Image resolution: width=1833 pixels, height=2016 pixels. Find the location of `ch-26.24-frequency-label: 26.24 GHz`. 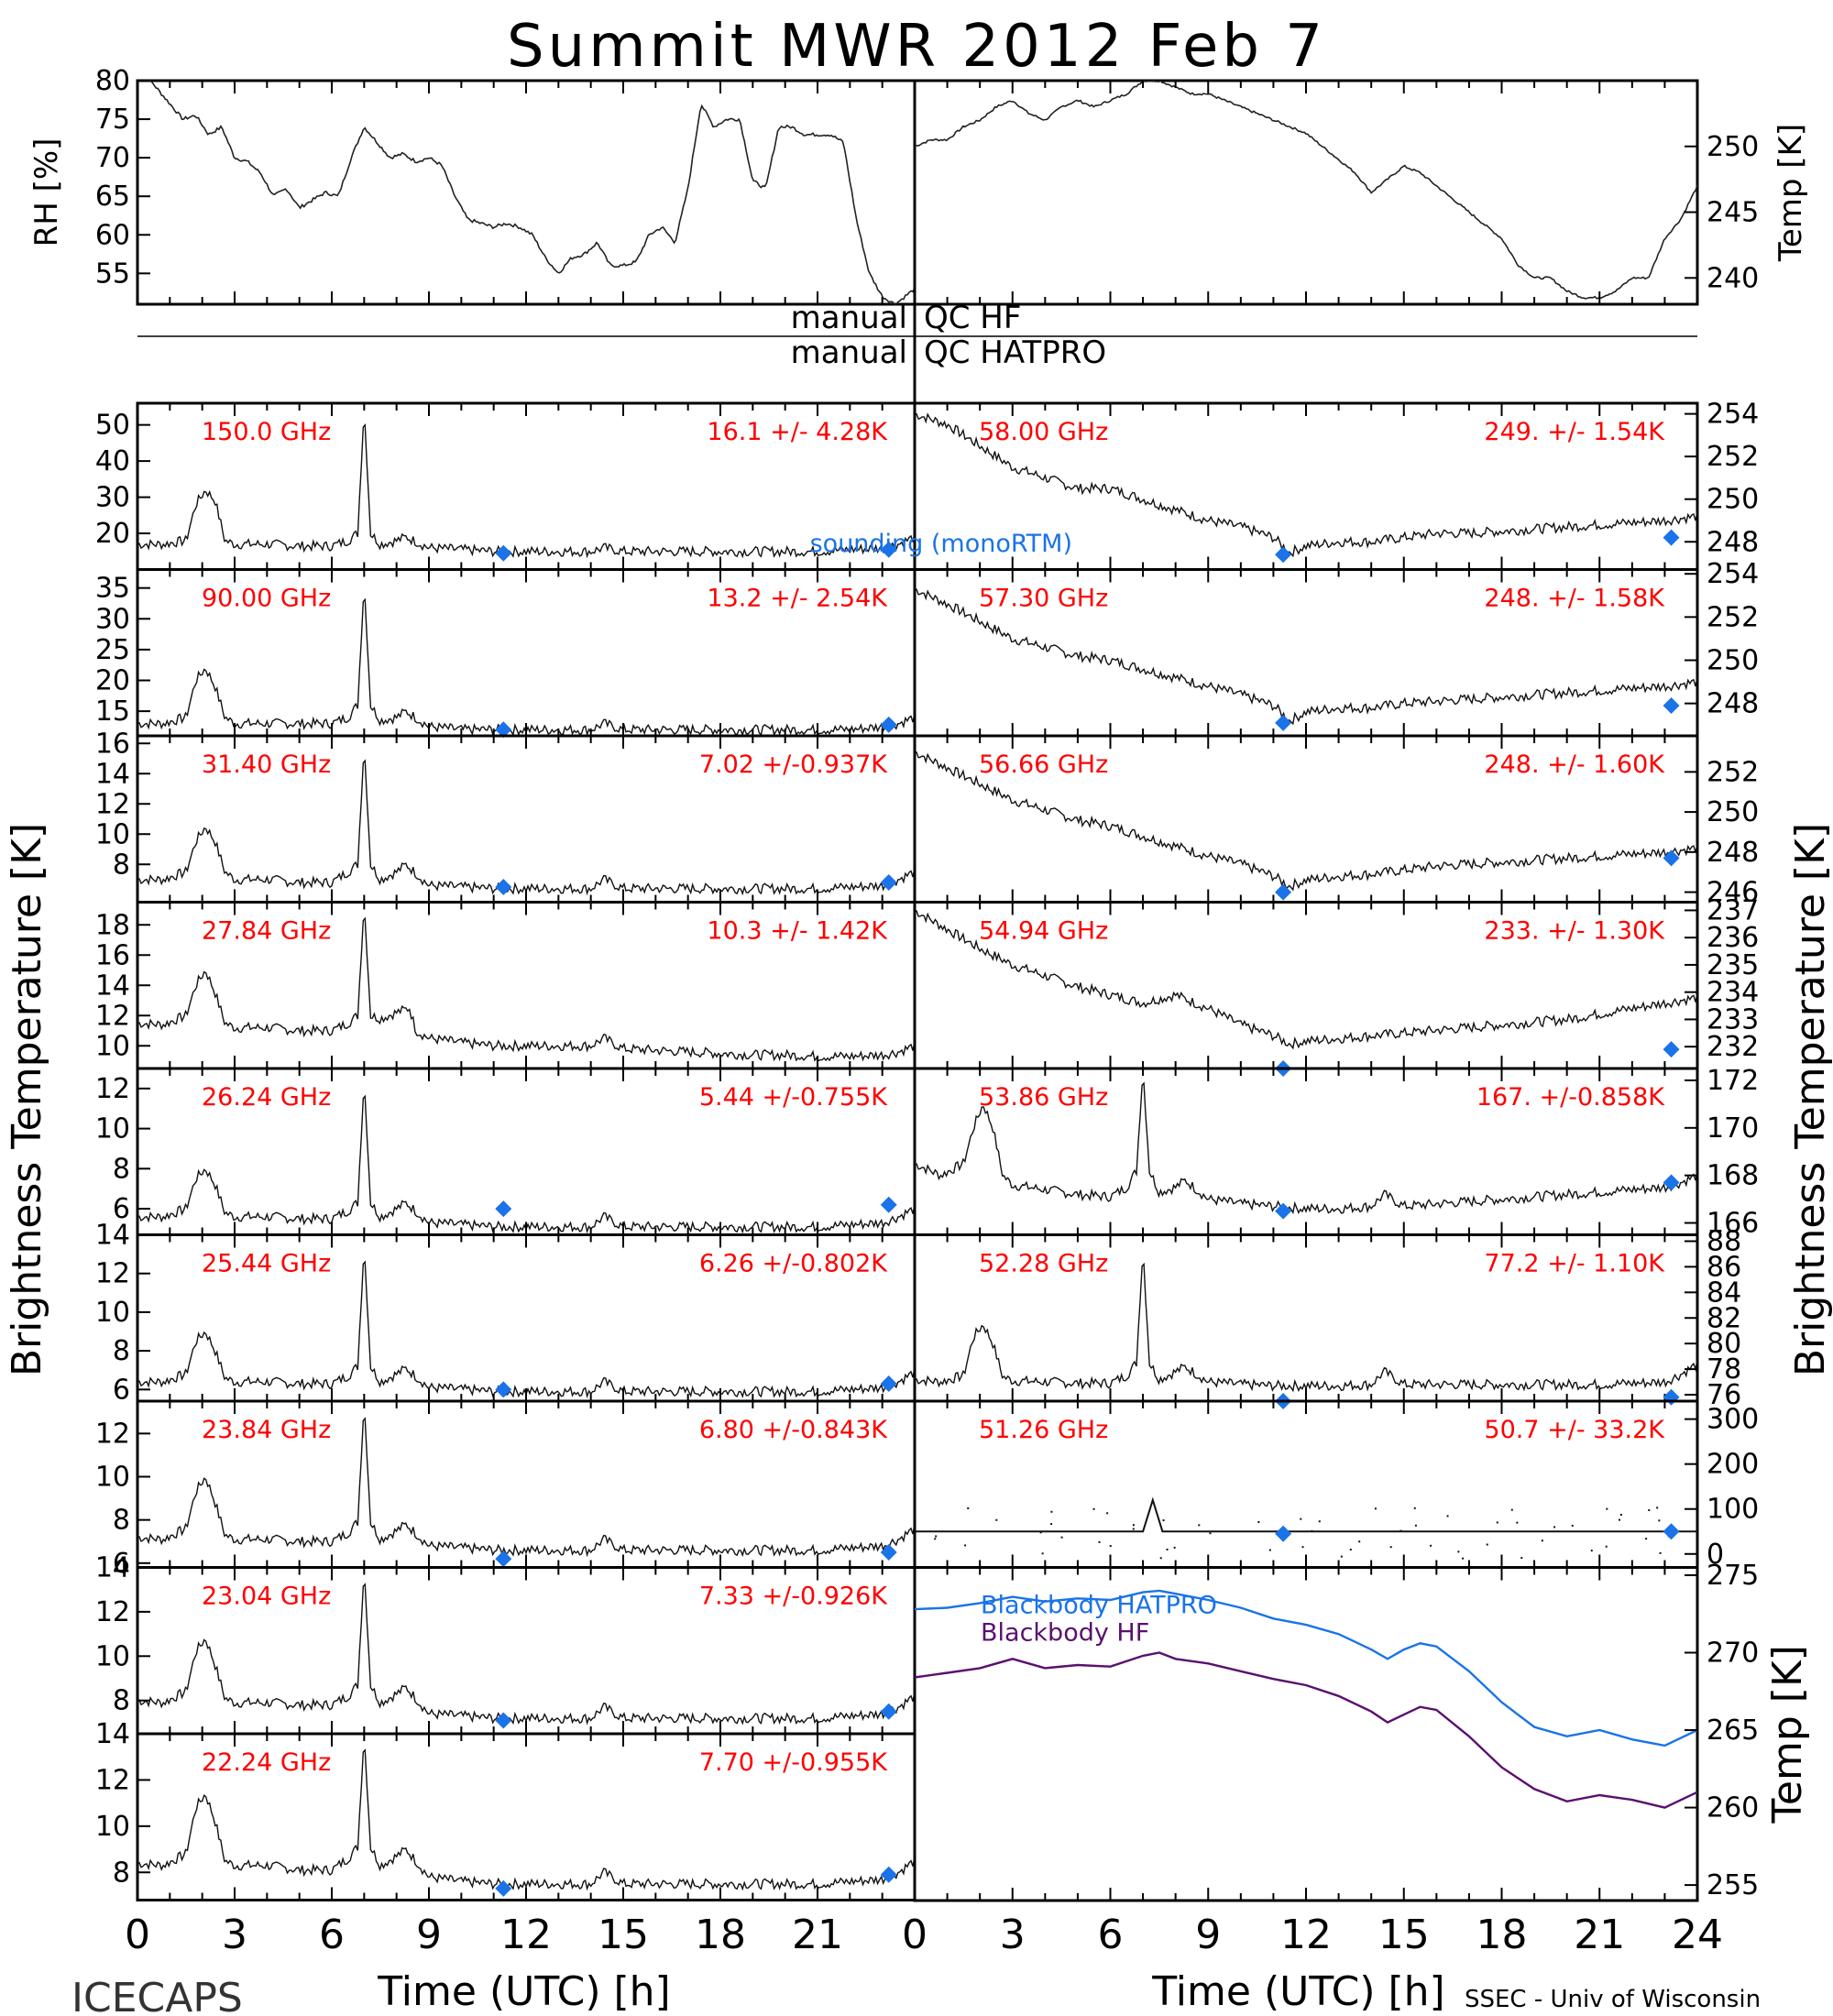

ch-26.24-frequency-label: 26.24 GHz is located at coordinates (266, 1097).